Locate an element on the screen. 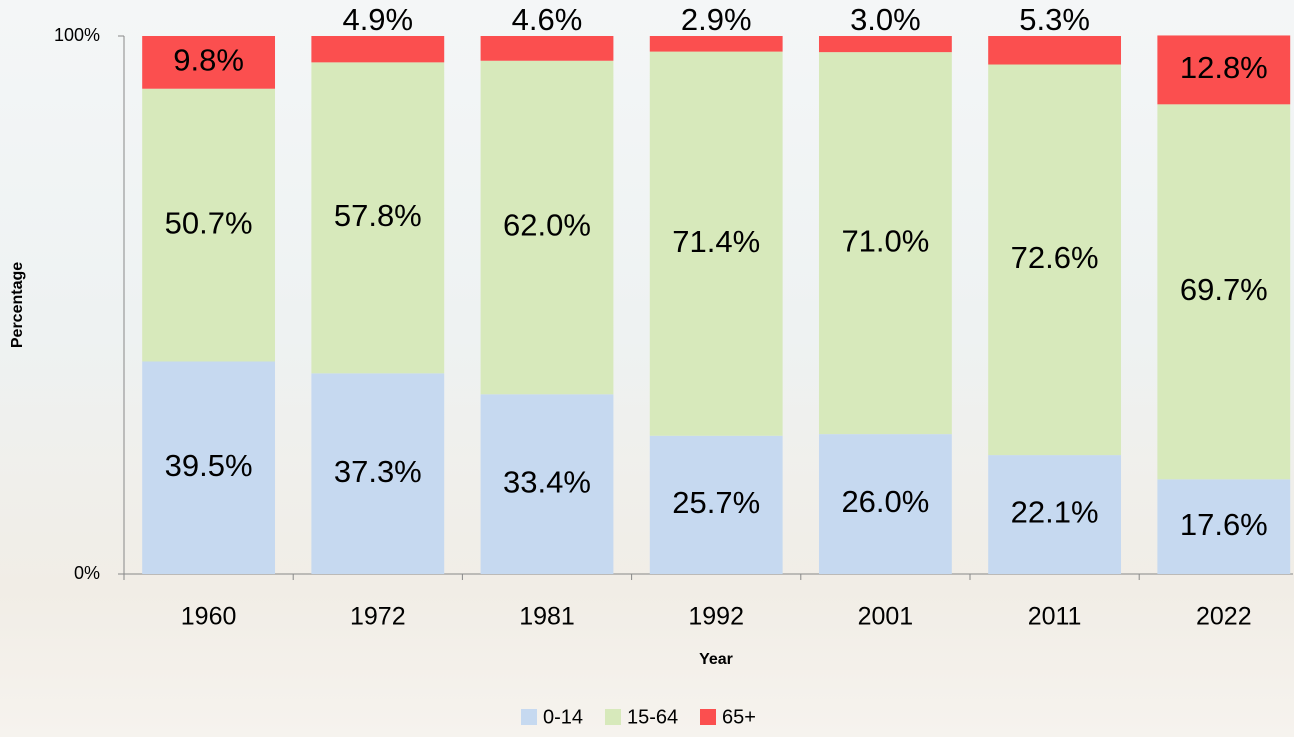 The width and height of the screenshot is (1294, 737). data-label: 25.7% is located at coordinates (716, 502).